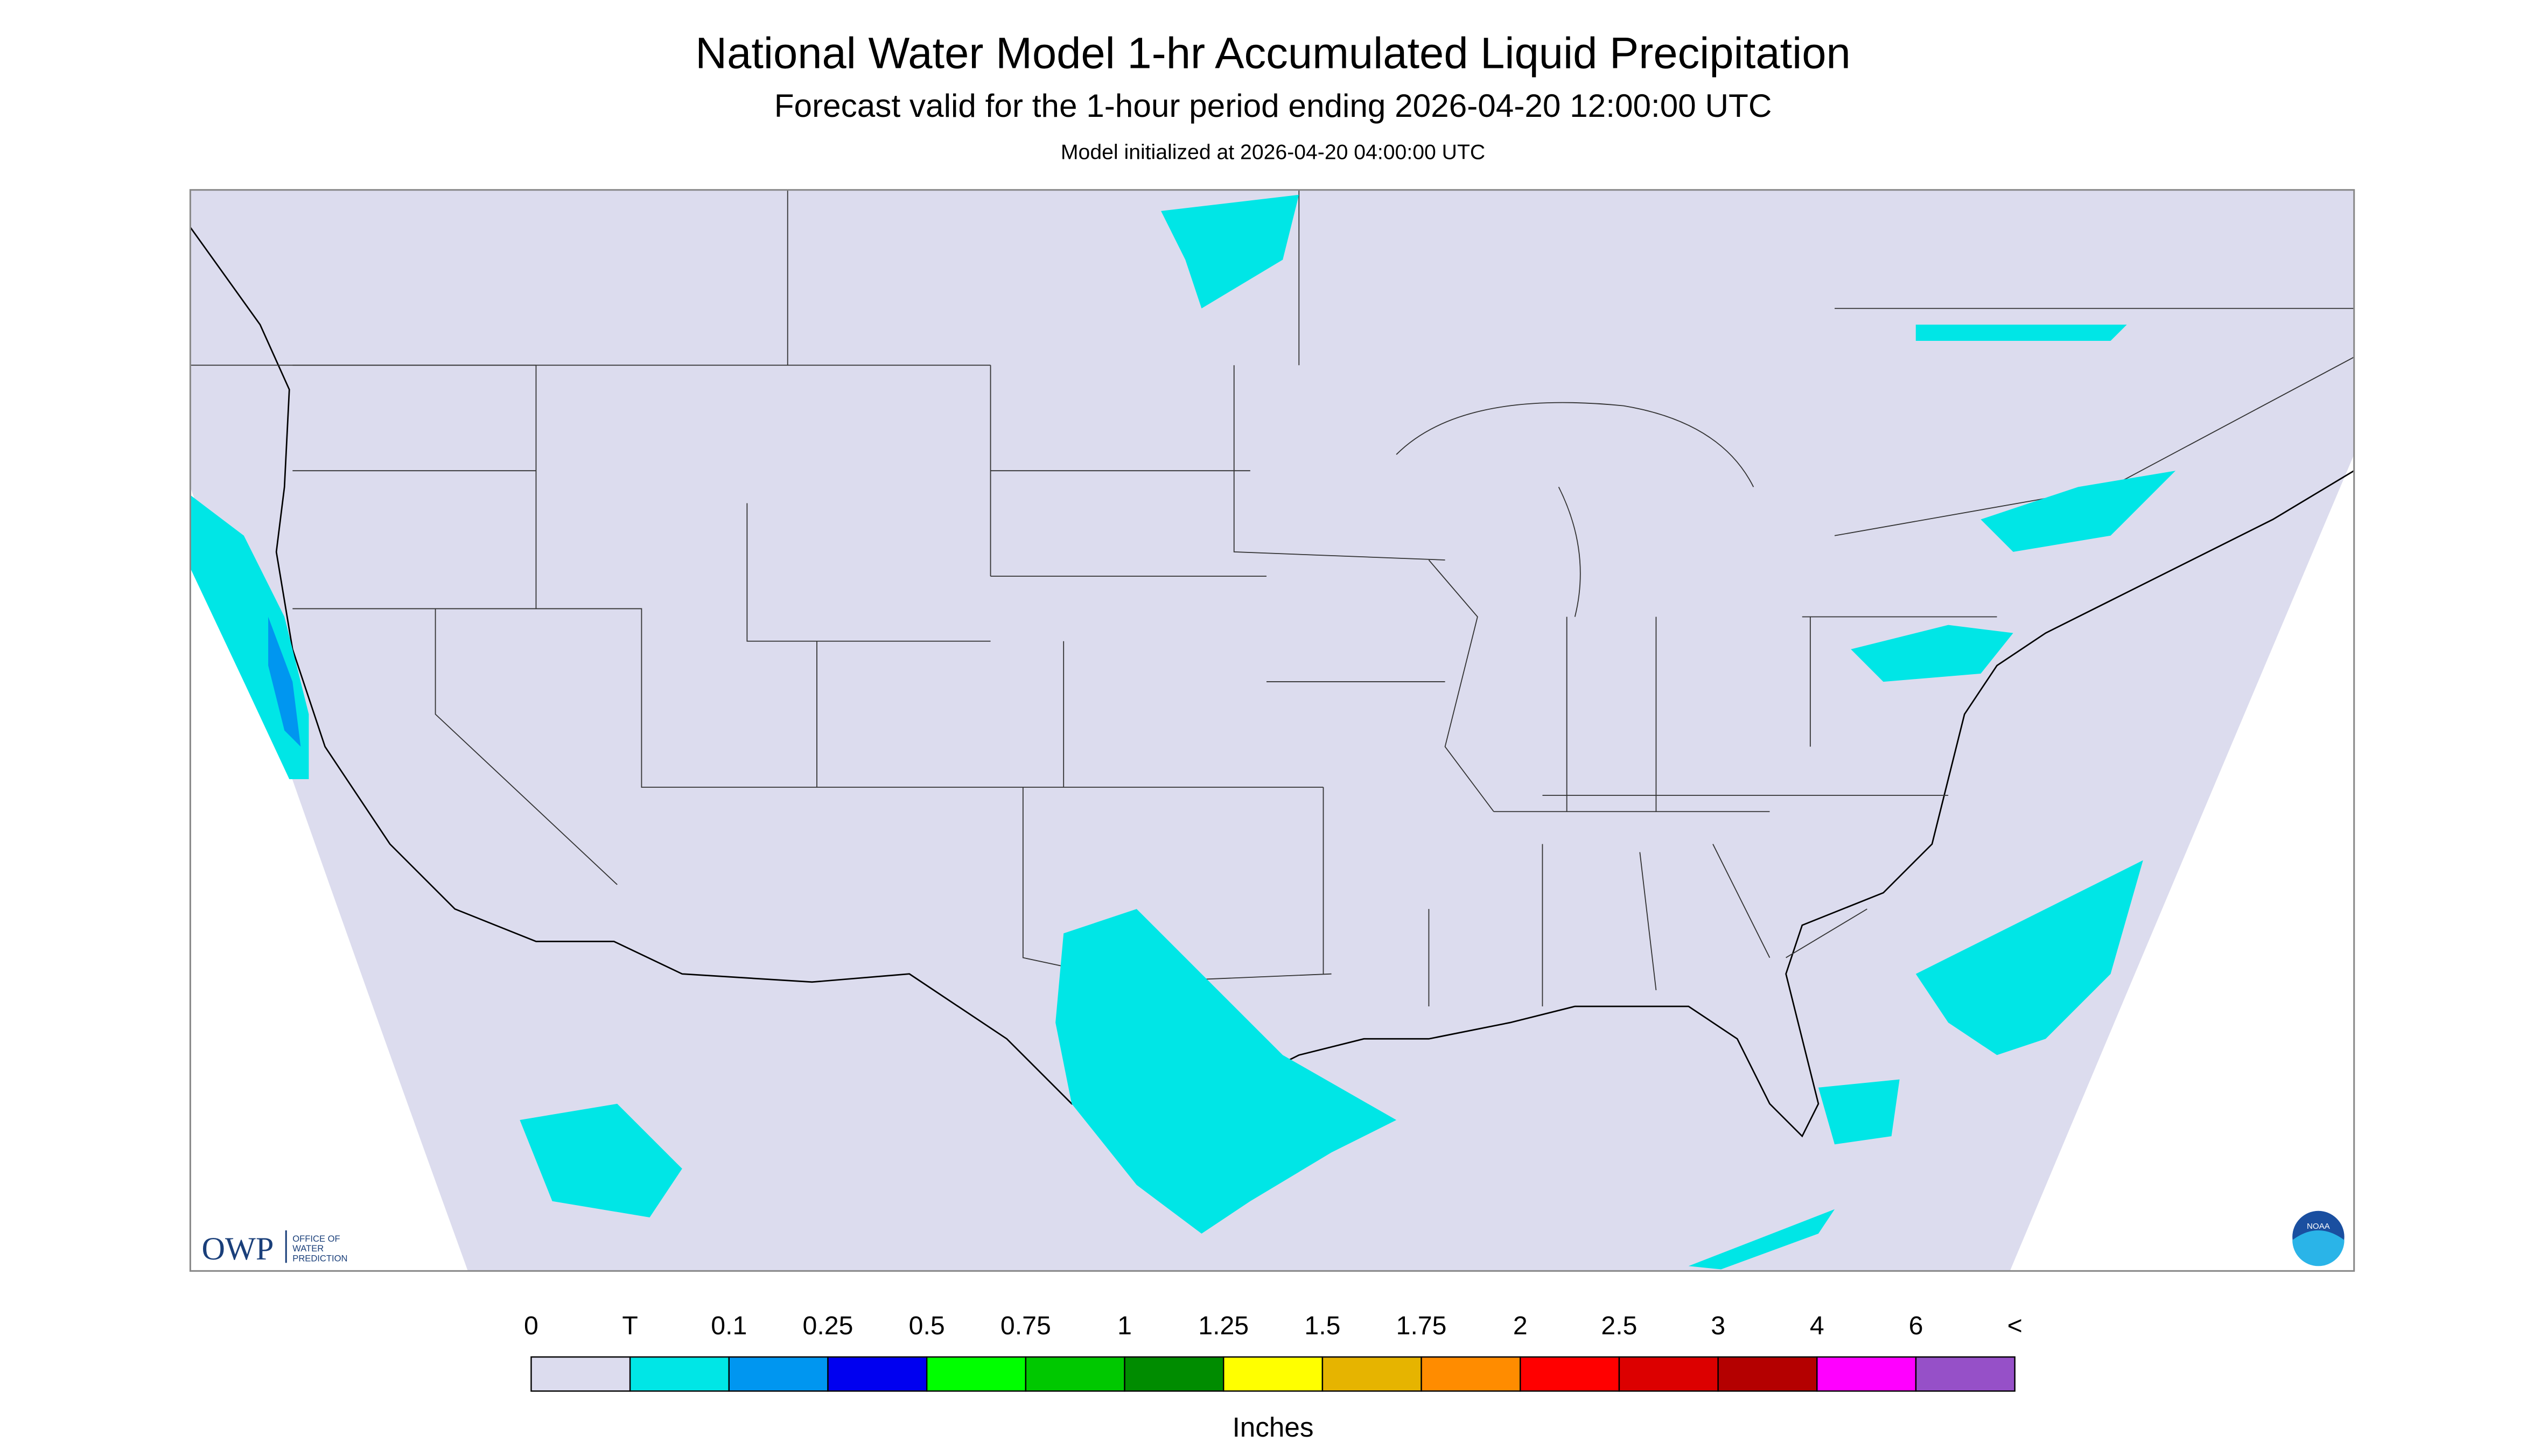 The image size is (2533, 1456). Describe the element at coordinates (828, 1325) in the screenshot. I see `legend-label: 0.25` at that location.